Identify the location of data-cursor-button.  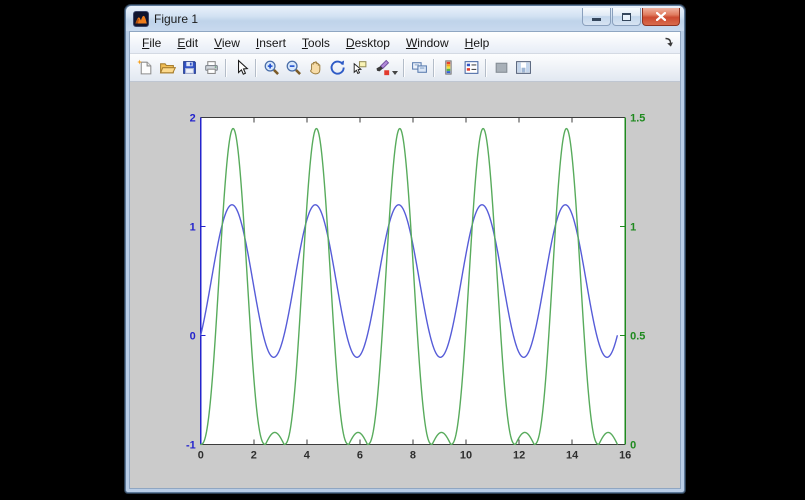
(359, 68).